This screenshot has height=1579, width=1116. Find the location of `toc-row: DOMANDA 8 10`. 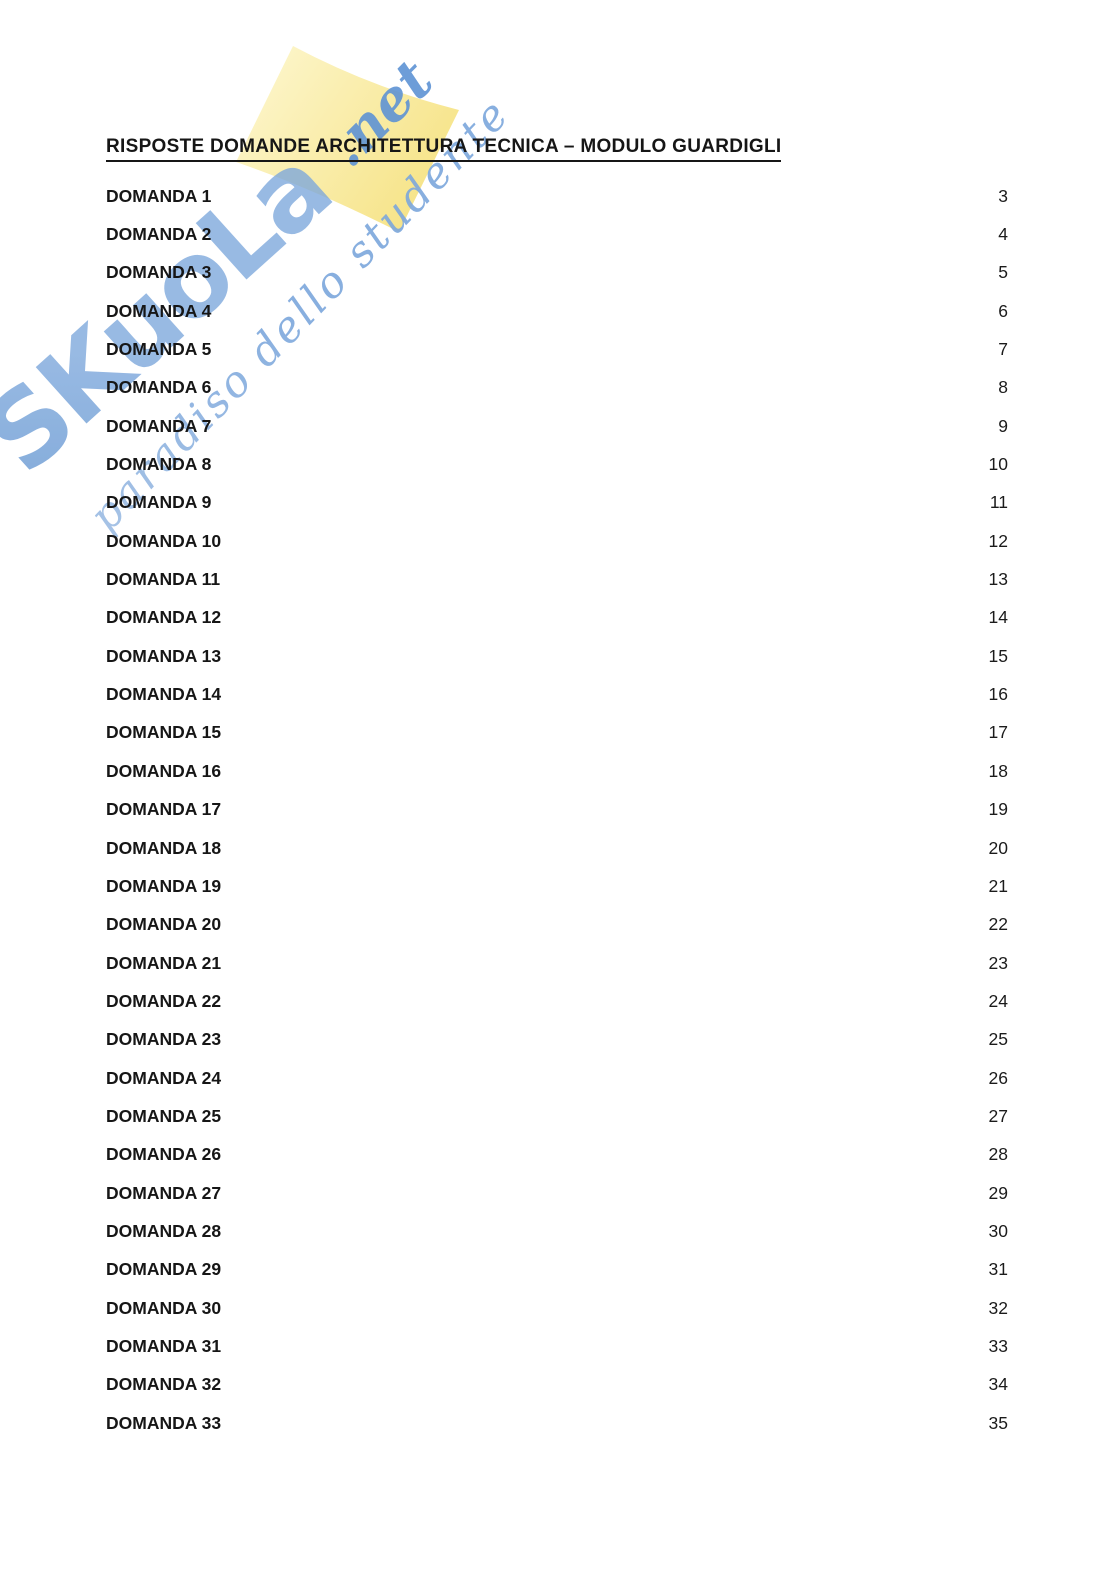

toc-row: DOMANDA 8 10 is located at coordinates (557, 464).